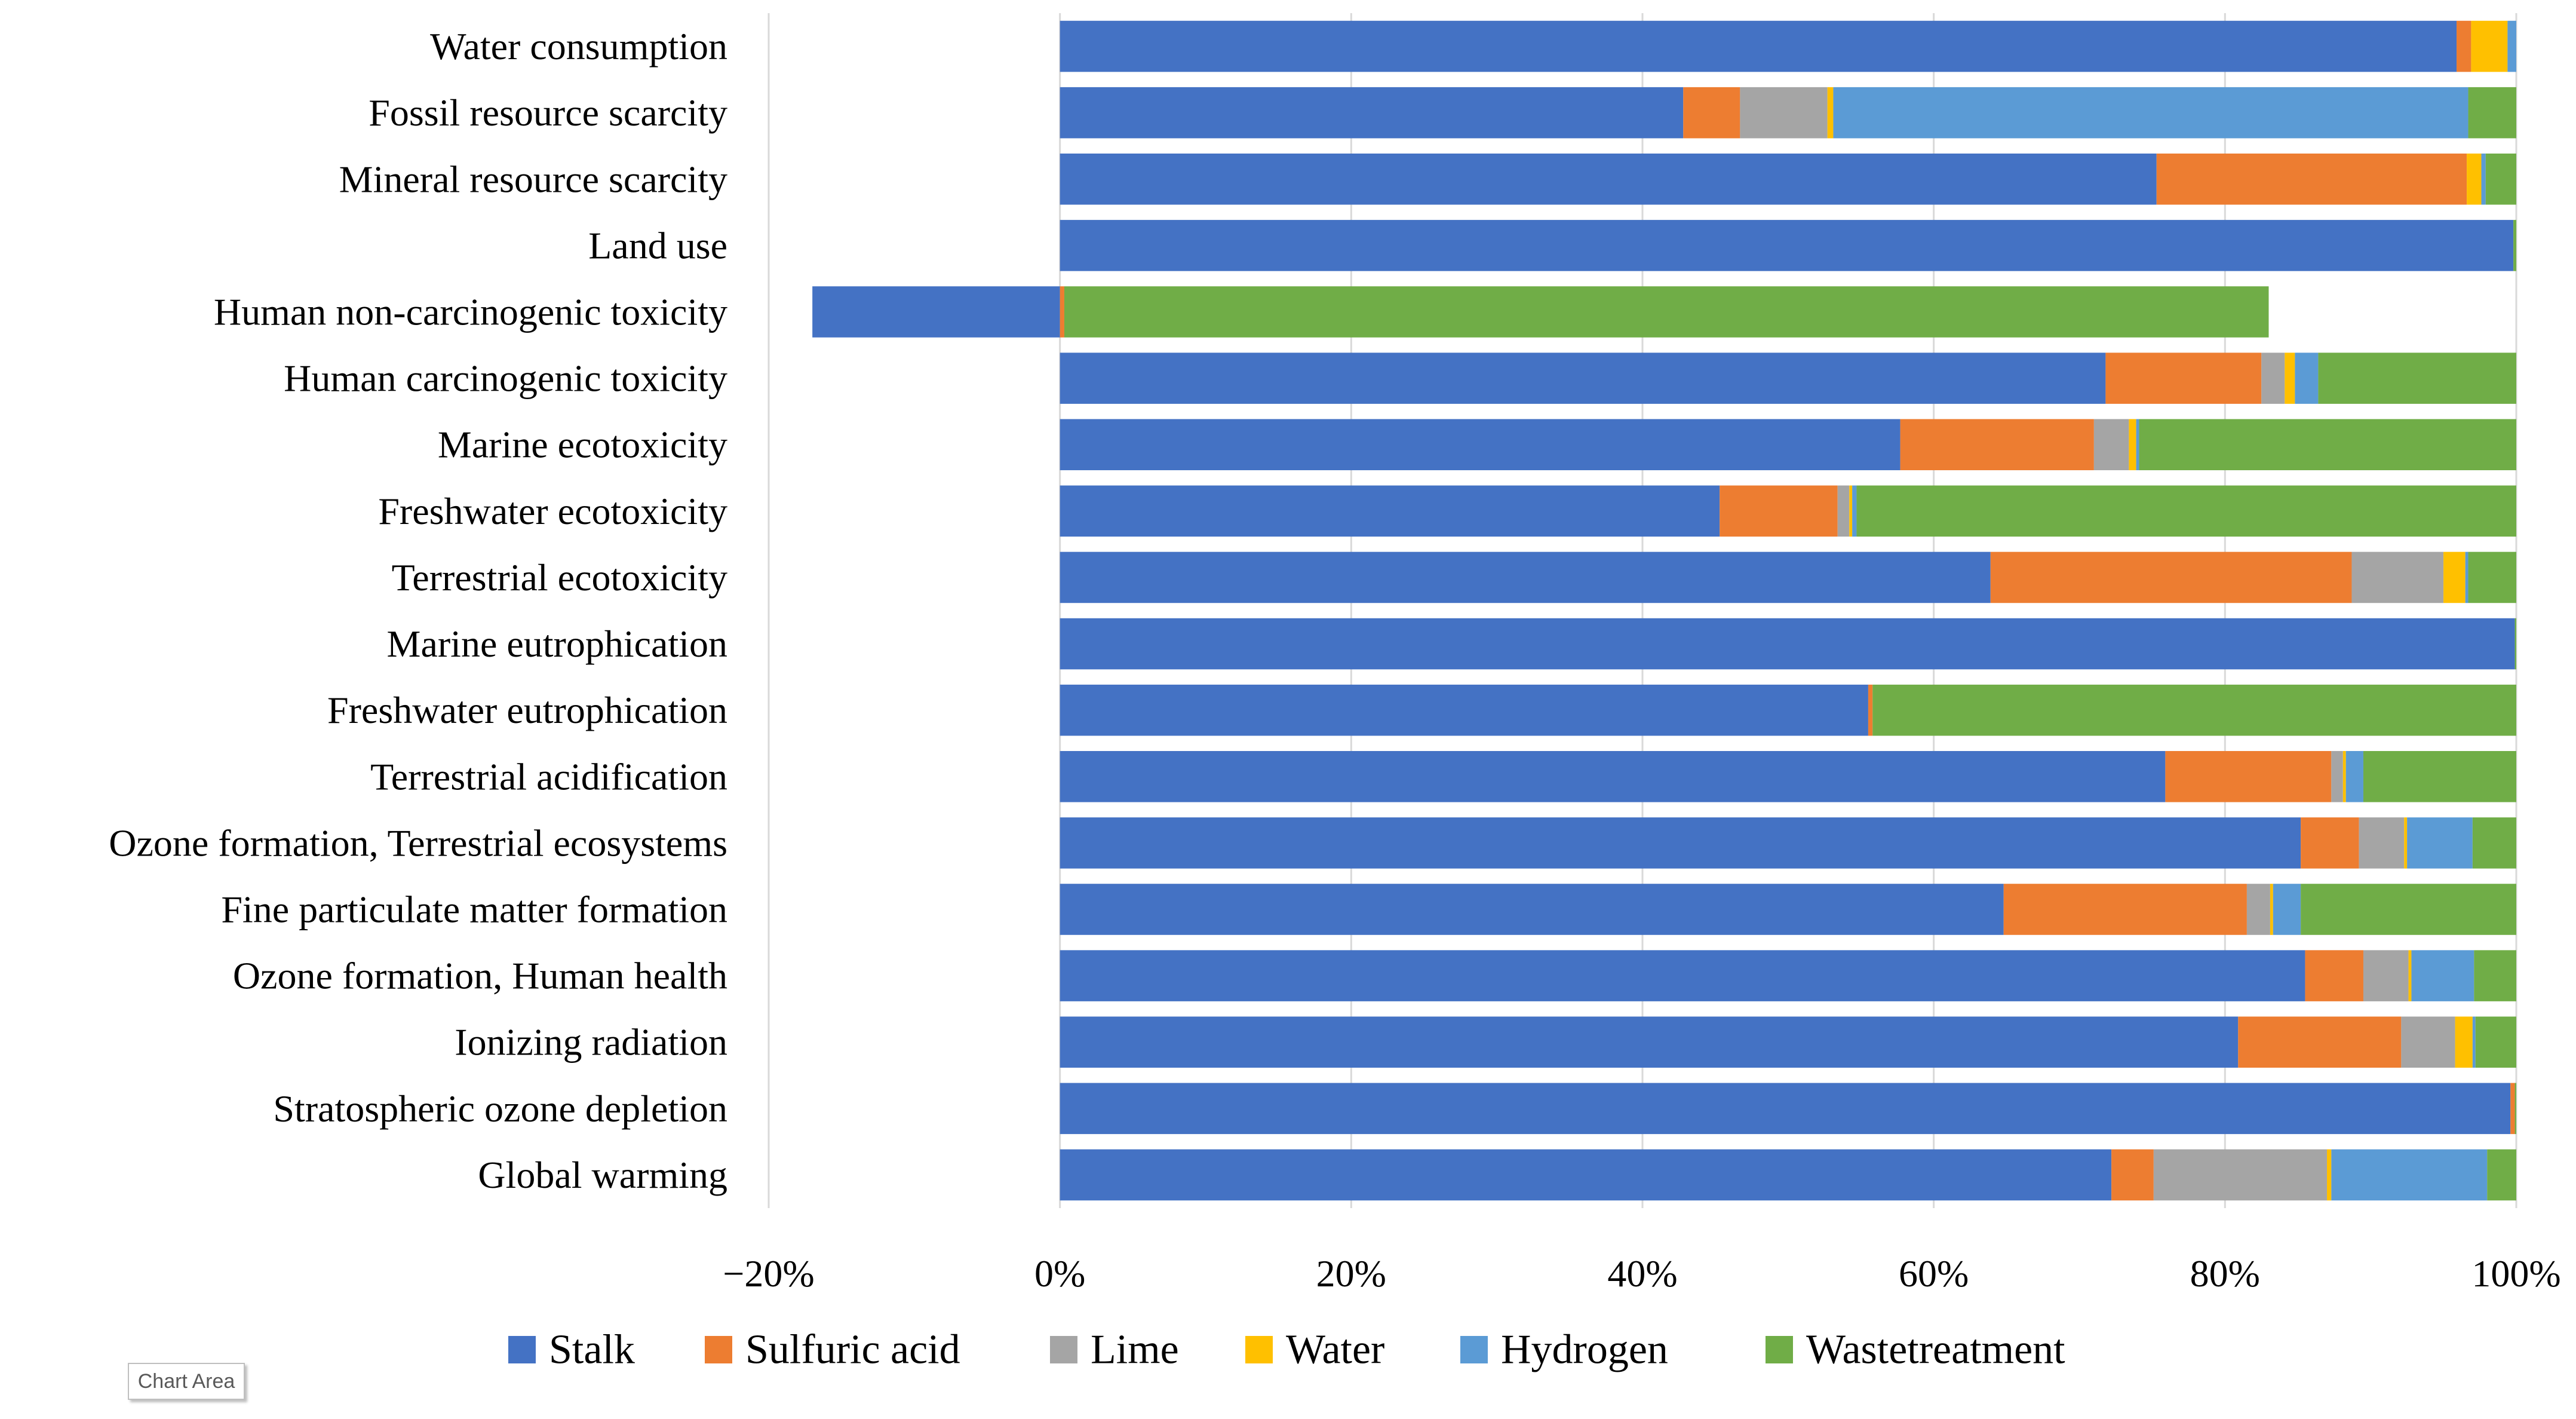 Image resolution: width=2576 pixels, height=1419 pixels. What do you see at coordinates (2492, 577) in the screenshot?
I see `bar-terrestrial-ecotoxicity-wastetreatment` at bounding box center [2492, 577].